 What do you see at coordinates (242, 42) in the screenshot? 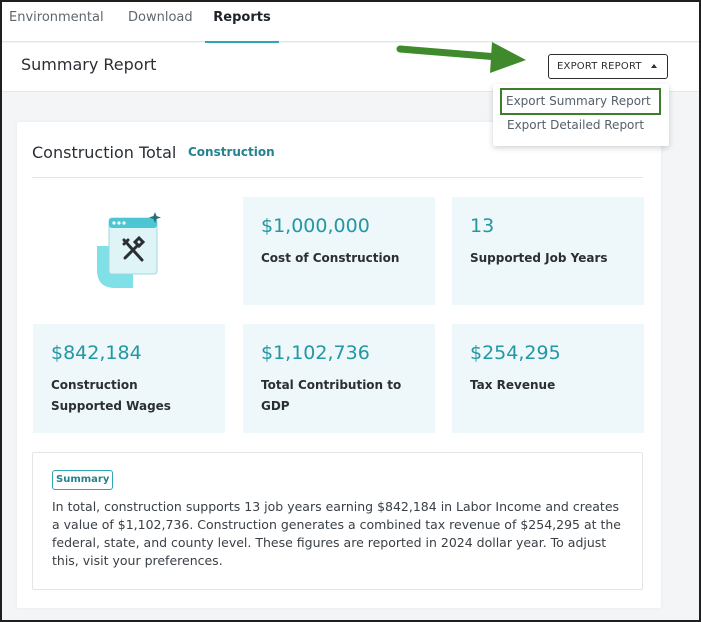
I see `active-tab-indicator` at bounding box center [242, 42].